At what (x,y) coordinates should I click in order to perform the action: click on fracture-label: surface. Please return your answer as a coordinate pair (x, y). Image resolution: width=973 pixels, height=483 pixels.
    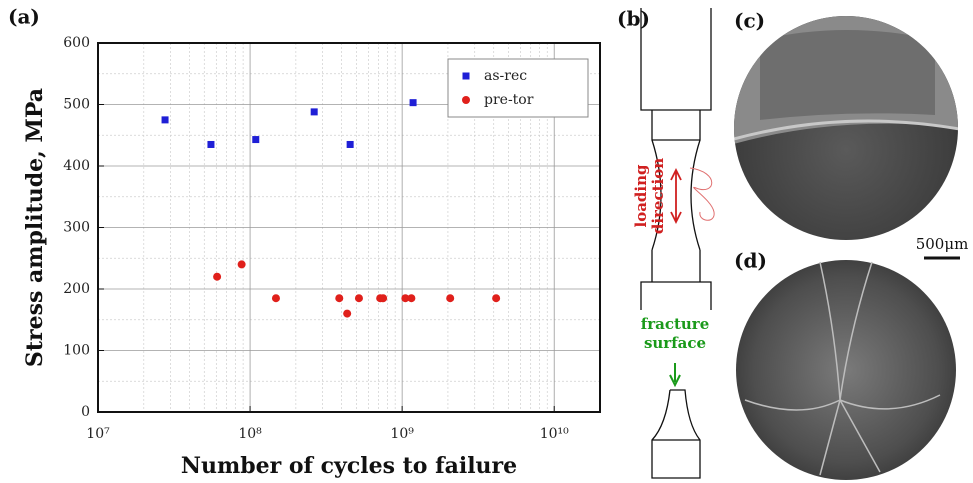
    Looking at the image, I should click on (675, 343).